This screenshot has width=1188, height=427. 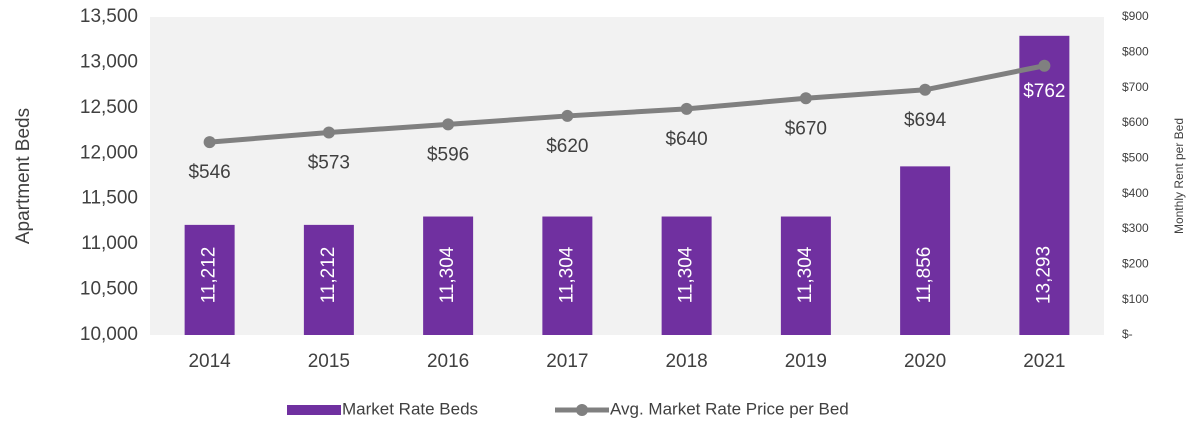 I want to click on y2-tick-label: $-, so click(x=1127, y=334).